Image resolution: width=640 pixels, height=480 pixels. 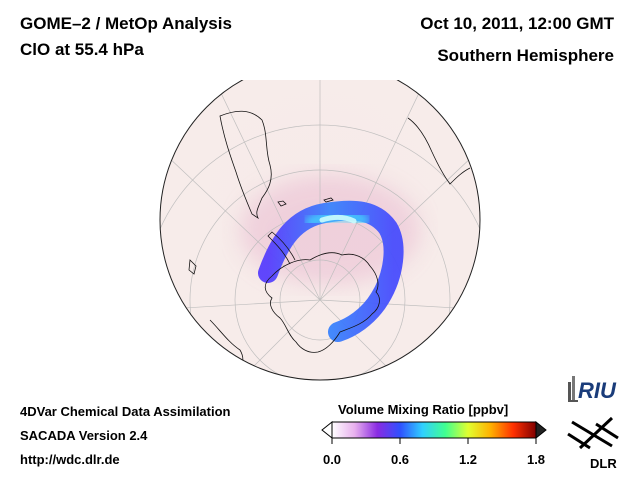 I want to click on svg-text: DLR, so click(x=603, y=463).